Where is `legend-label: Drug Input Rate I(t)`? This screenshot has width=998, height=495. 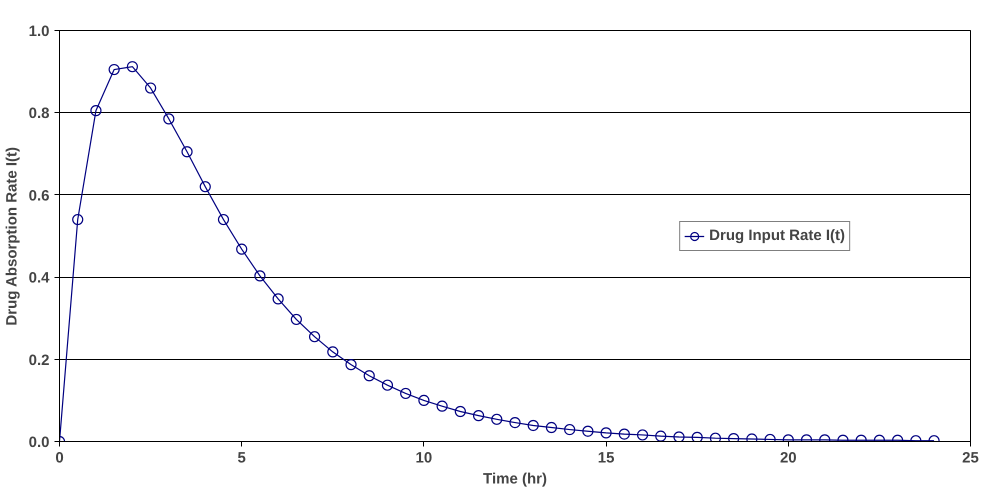 legend-label: Drug Input Rate I(t) is located at coordinates (777, 235).